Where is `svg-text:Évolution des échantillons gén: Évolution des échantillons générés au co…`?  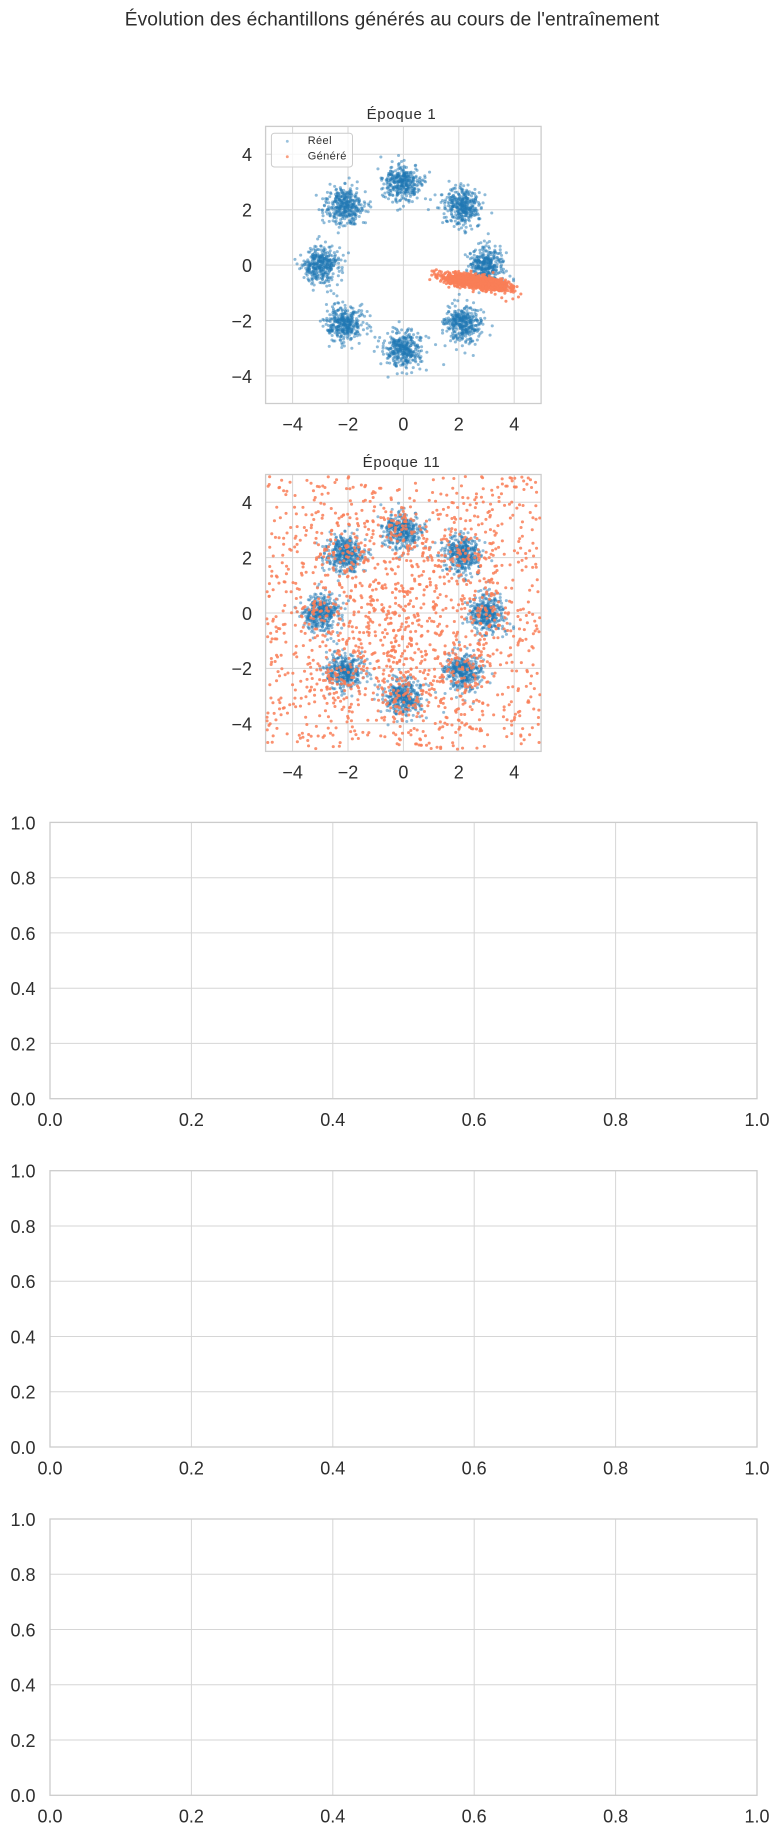 svg-text:Évolution des échantillons gén: Évolution des échantillons générés au co… is located at coordinates (392, 20).